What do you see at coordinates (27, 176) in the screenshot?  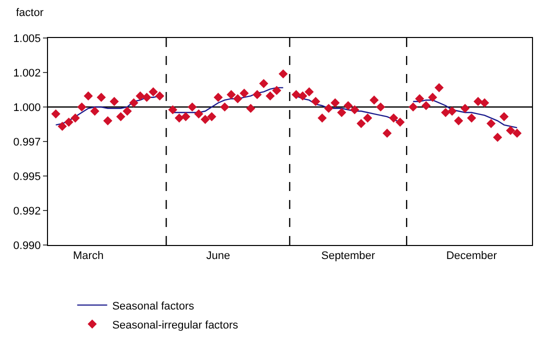 I see `y-tick-label: 0.995` at bounding box center [27, 176].